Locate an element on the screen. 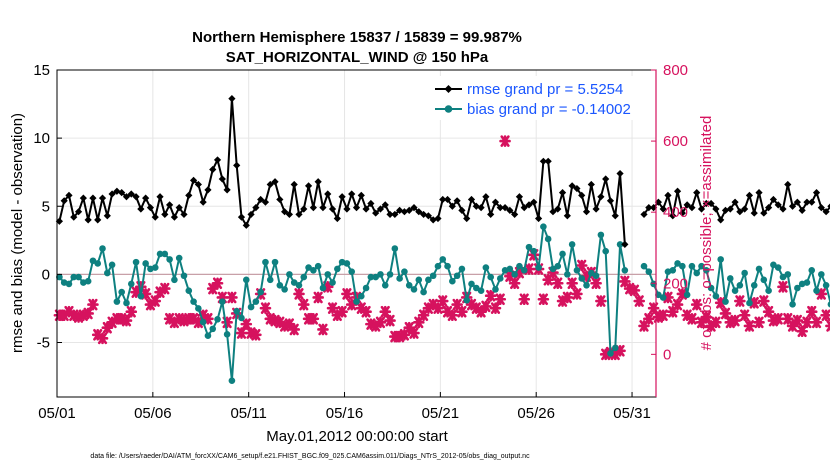 The height and width of the screenshot is (470, 830). legend-rmse-marker is located at coordinates (448, 89).